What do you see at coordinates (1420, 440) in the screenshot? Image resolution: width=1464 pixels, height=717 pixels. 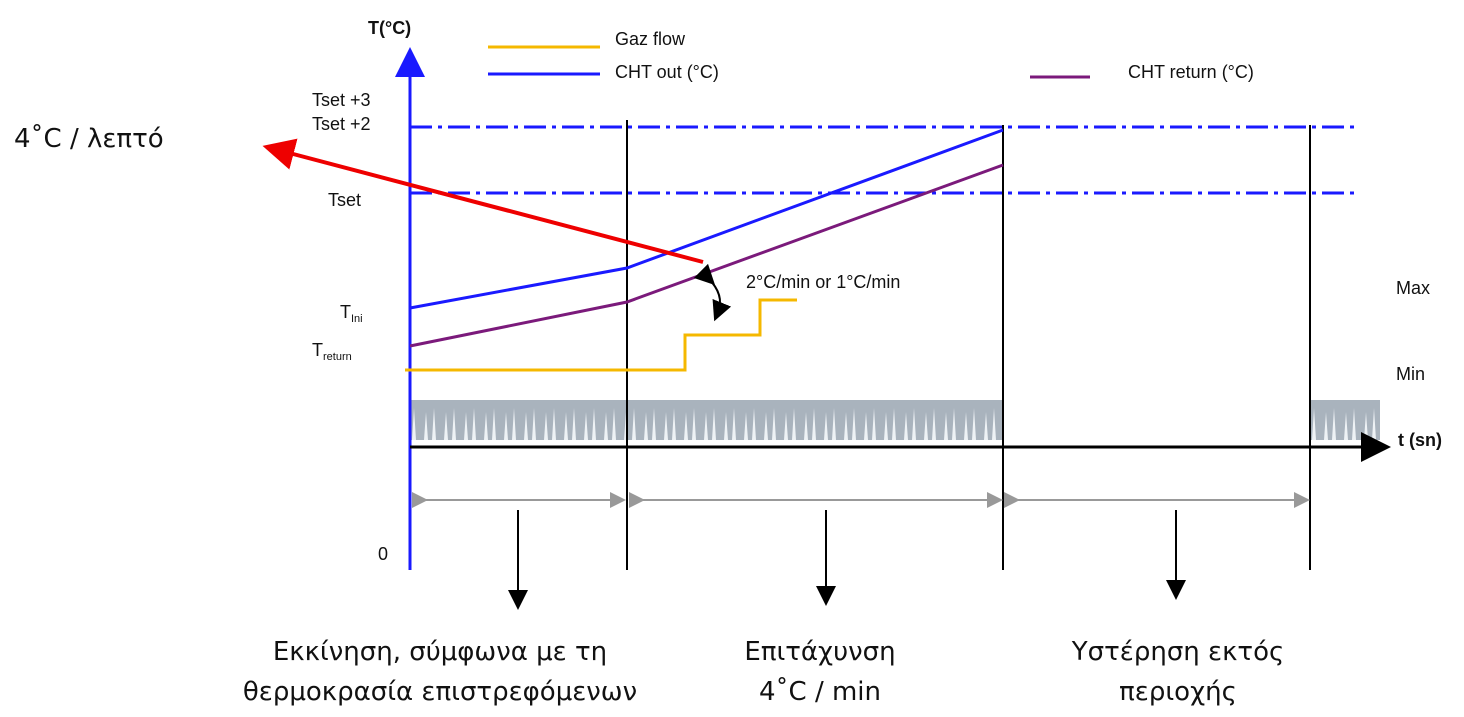 I see `x-axis-label: t (sn)` at bounding box center [1420, 440].